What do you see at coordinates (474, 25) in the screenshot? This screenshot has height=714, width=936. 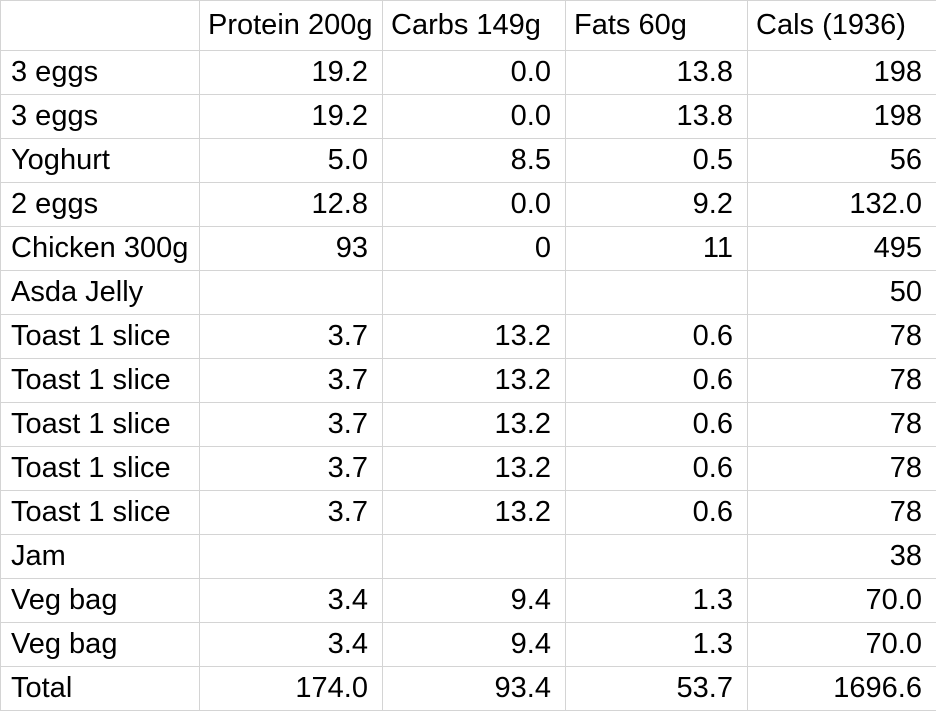 I see `header-cell-carbs: Carbs 149g` at bounding box center [474, 25].